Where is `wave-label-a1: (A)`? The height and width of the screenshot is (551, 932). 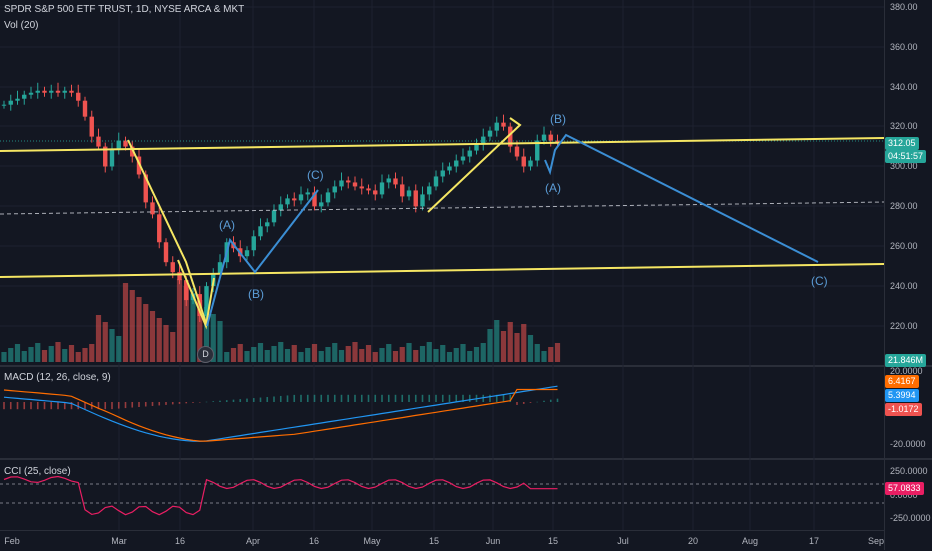 wave-label-a1: (A) is located at coordinates (227, 225).